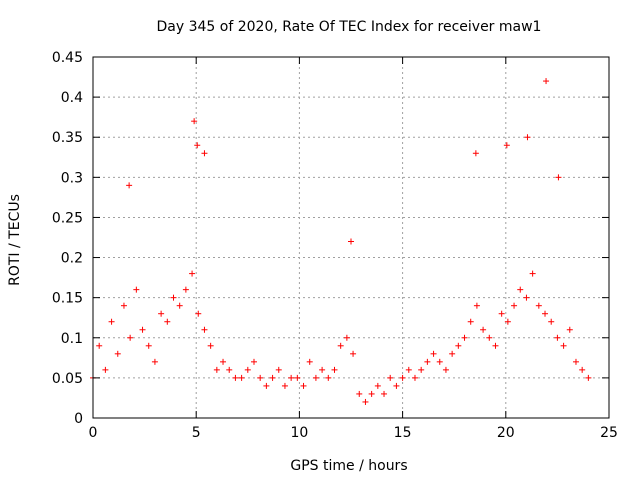 This screenshot has height=480, width=640. What do you see at coordinates (78, 419) in the screenshot?
I see `y-tick-label: 0` at bounding box center [78, 419].